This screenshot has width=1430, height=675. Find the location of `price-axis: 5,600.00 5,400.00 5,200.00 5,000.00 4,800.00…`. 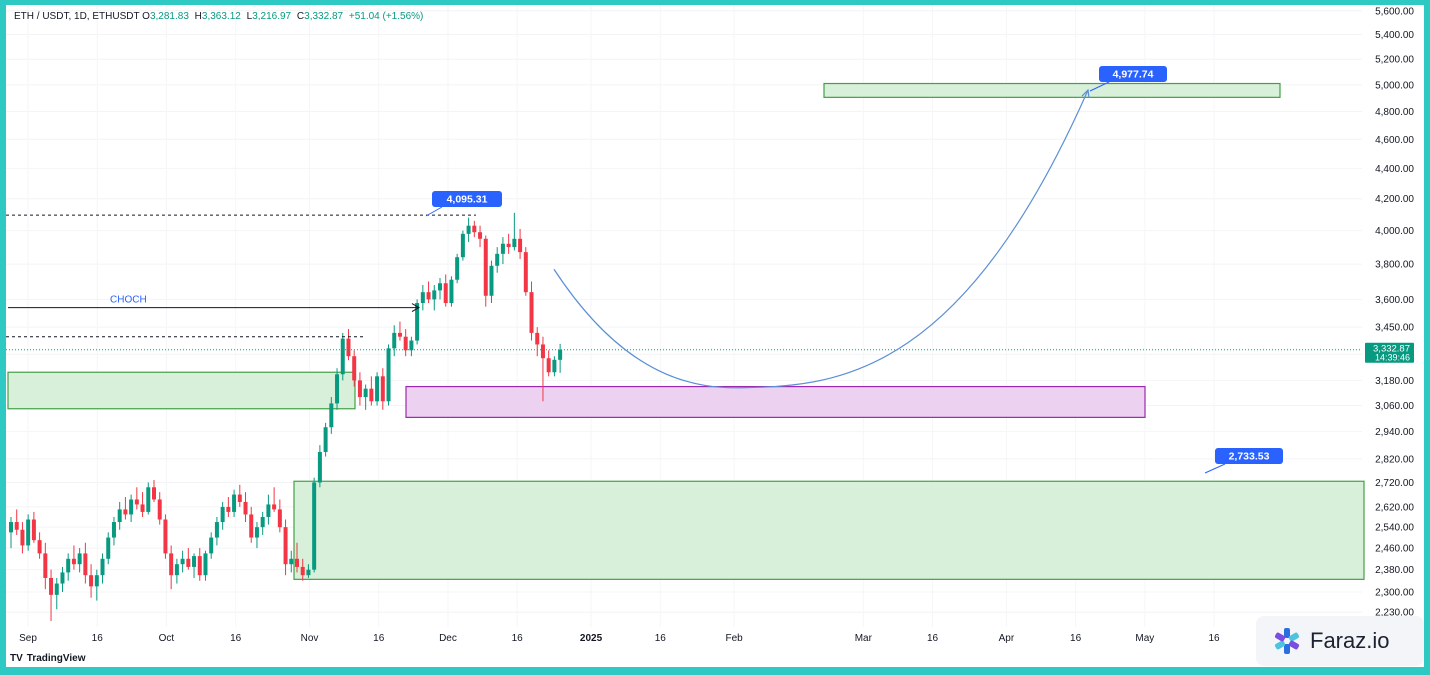

price-axis: 5,600.00 5,400.00 5,200.00 5,000.00 4,800.00… is located at coordinates (1389, 312).